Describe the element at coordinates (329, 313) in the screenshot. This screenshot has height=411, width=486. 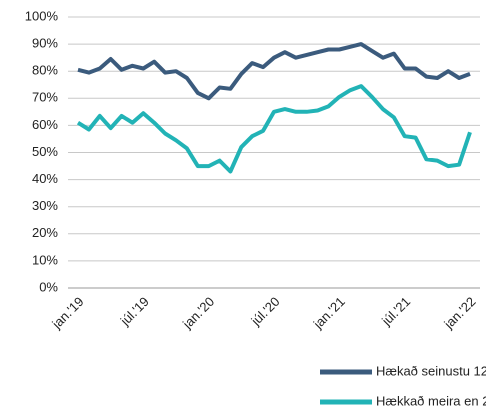
I see `x-tick-label: jan.'21` at that location.